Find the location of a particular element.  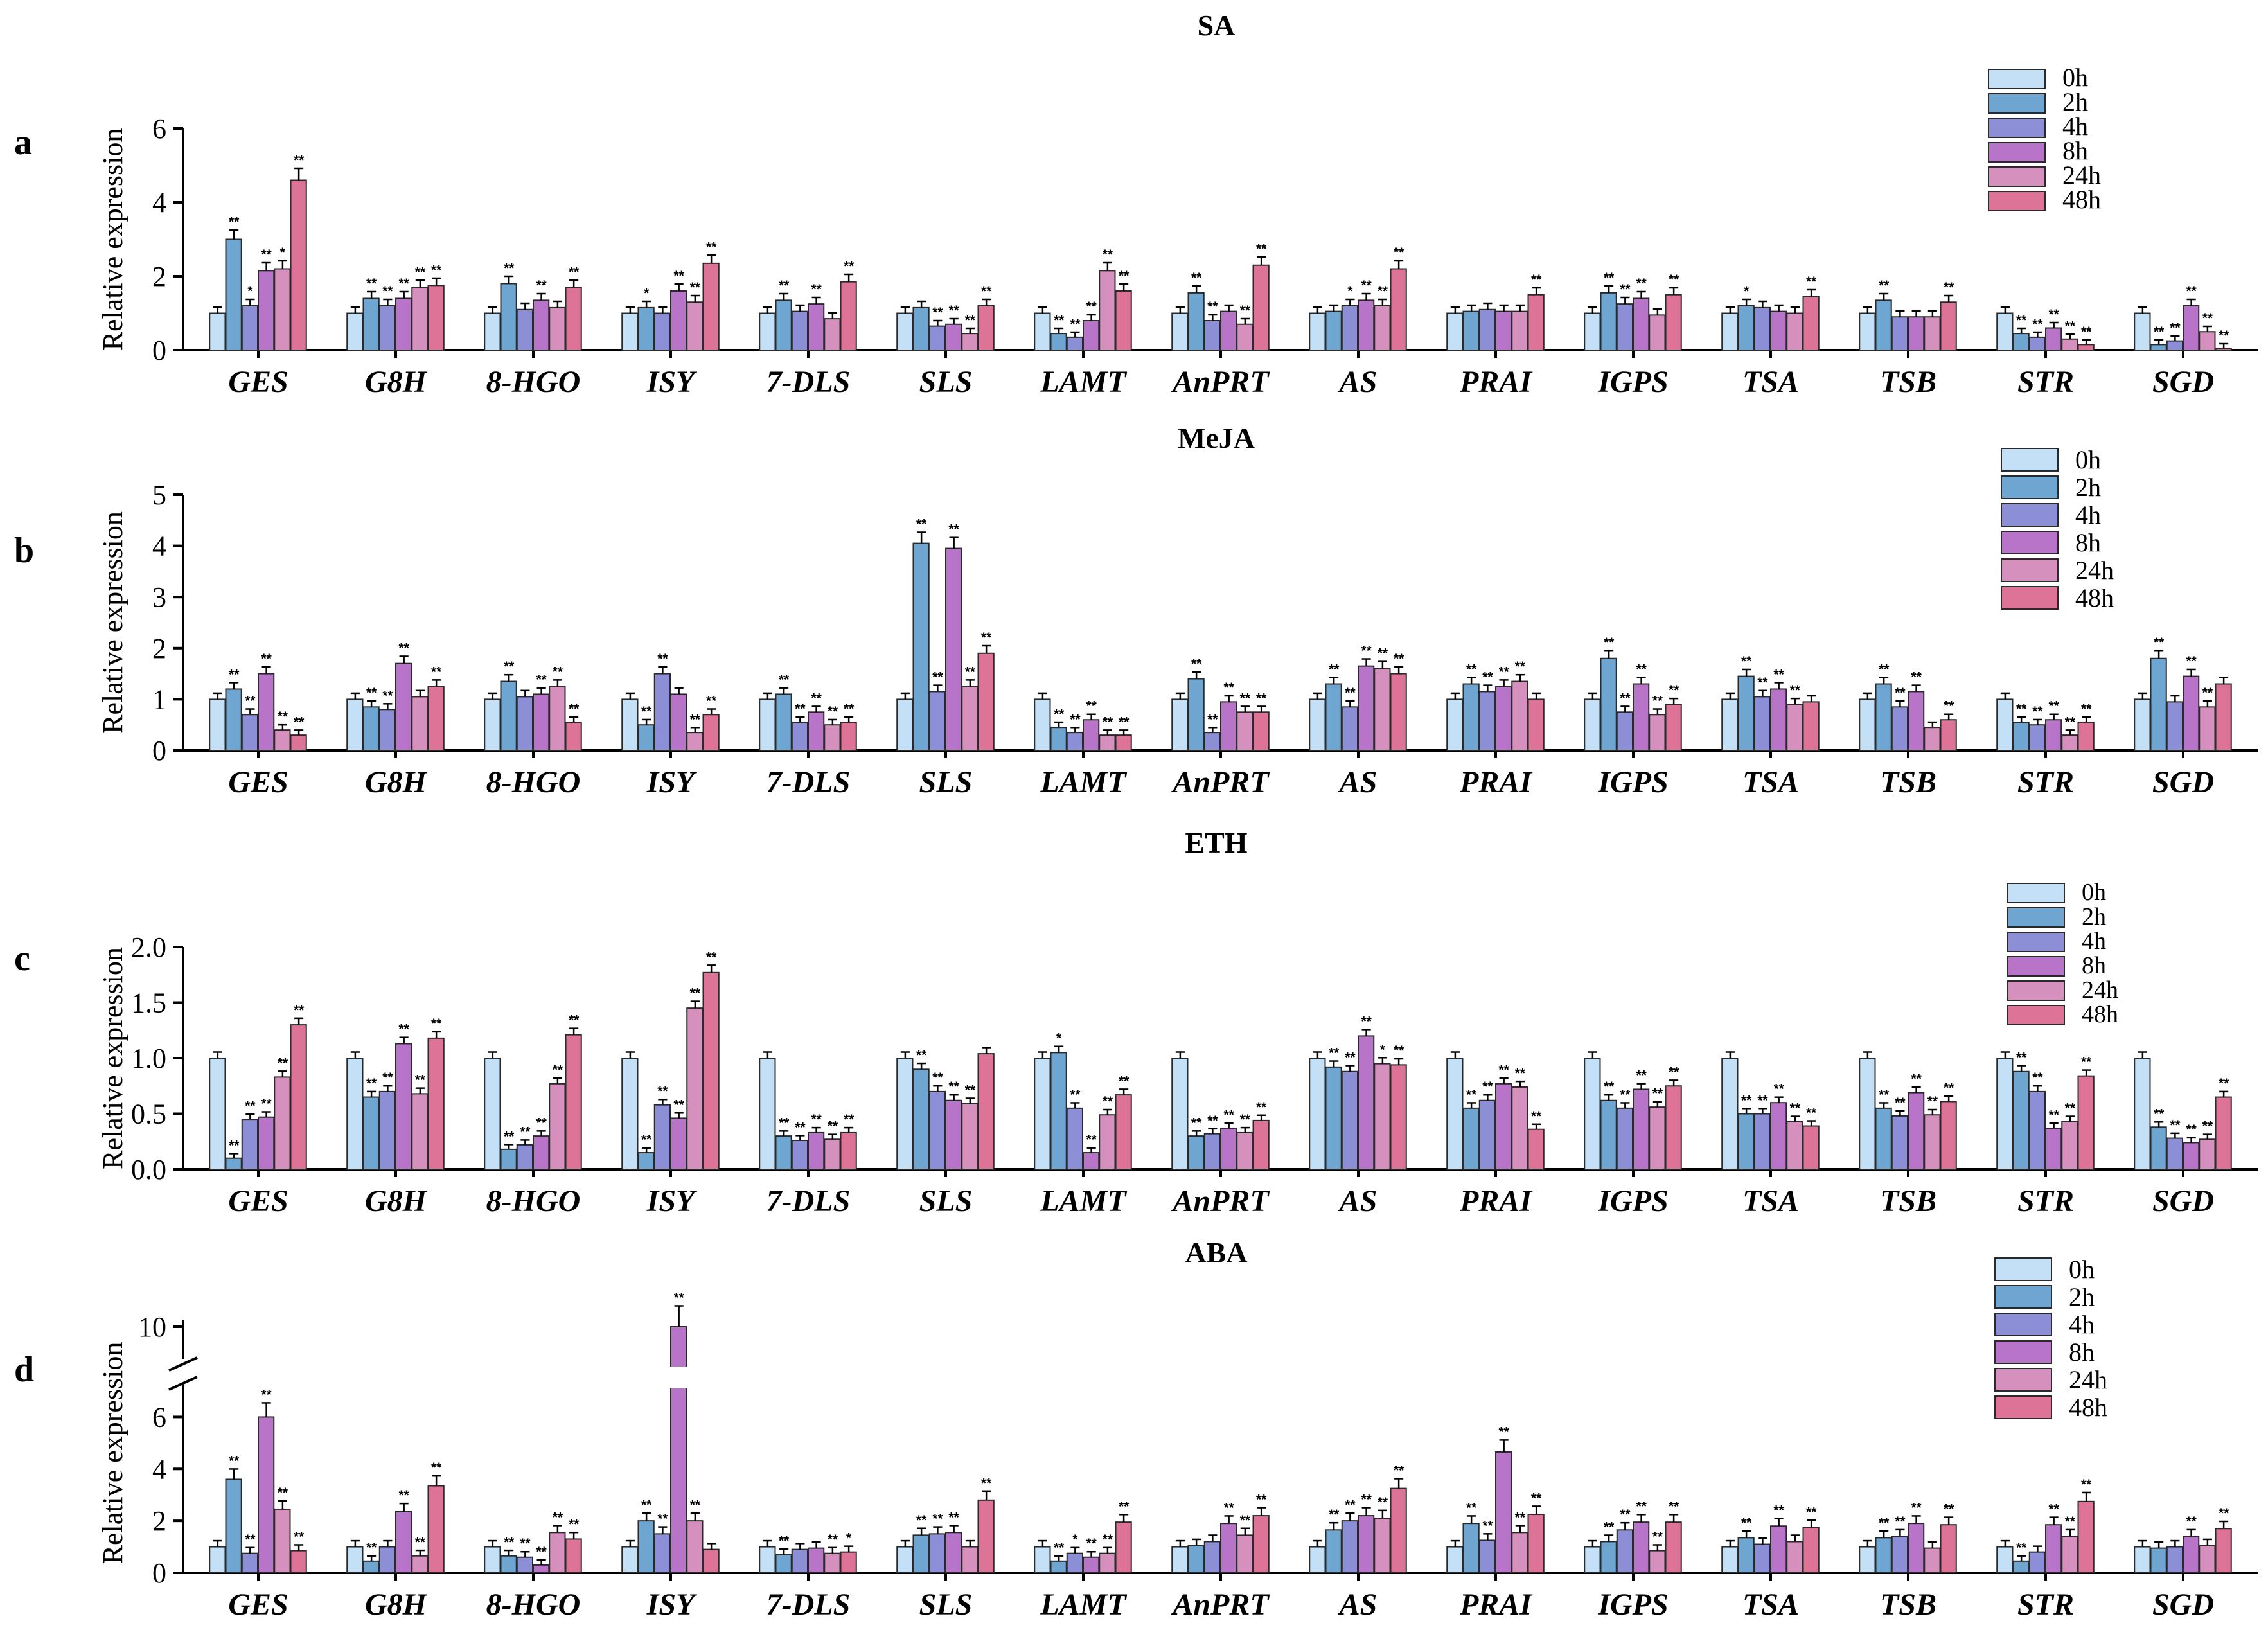

significance-mark: * is located at coordinates (1075, 1539).